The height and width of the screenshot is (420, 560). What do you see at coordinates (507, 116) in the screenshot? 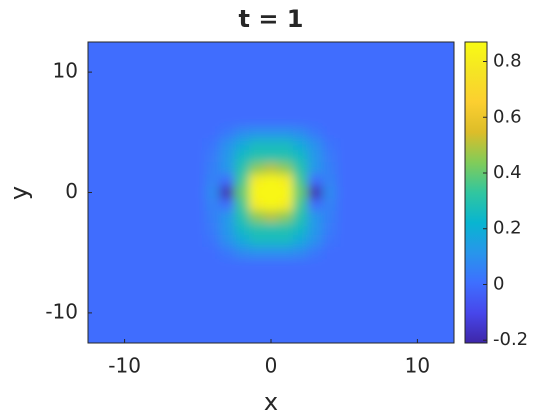
I see `colorbar-tick-label: 0.6` at bounding box center [507, 116].